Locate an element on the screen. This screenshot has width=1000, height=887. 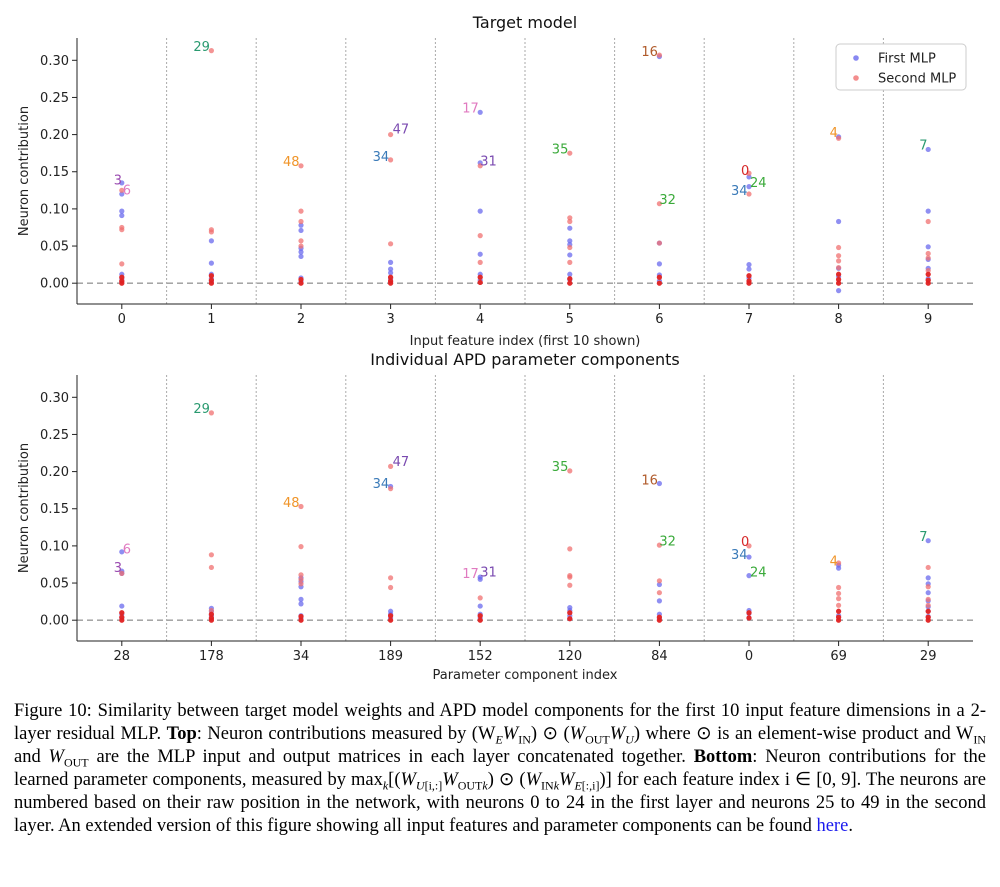
here-link: here is located at coordinates (832, 826).